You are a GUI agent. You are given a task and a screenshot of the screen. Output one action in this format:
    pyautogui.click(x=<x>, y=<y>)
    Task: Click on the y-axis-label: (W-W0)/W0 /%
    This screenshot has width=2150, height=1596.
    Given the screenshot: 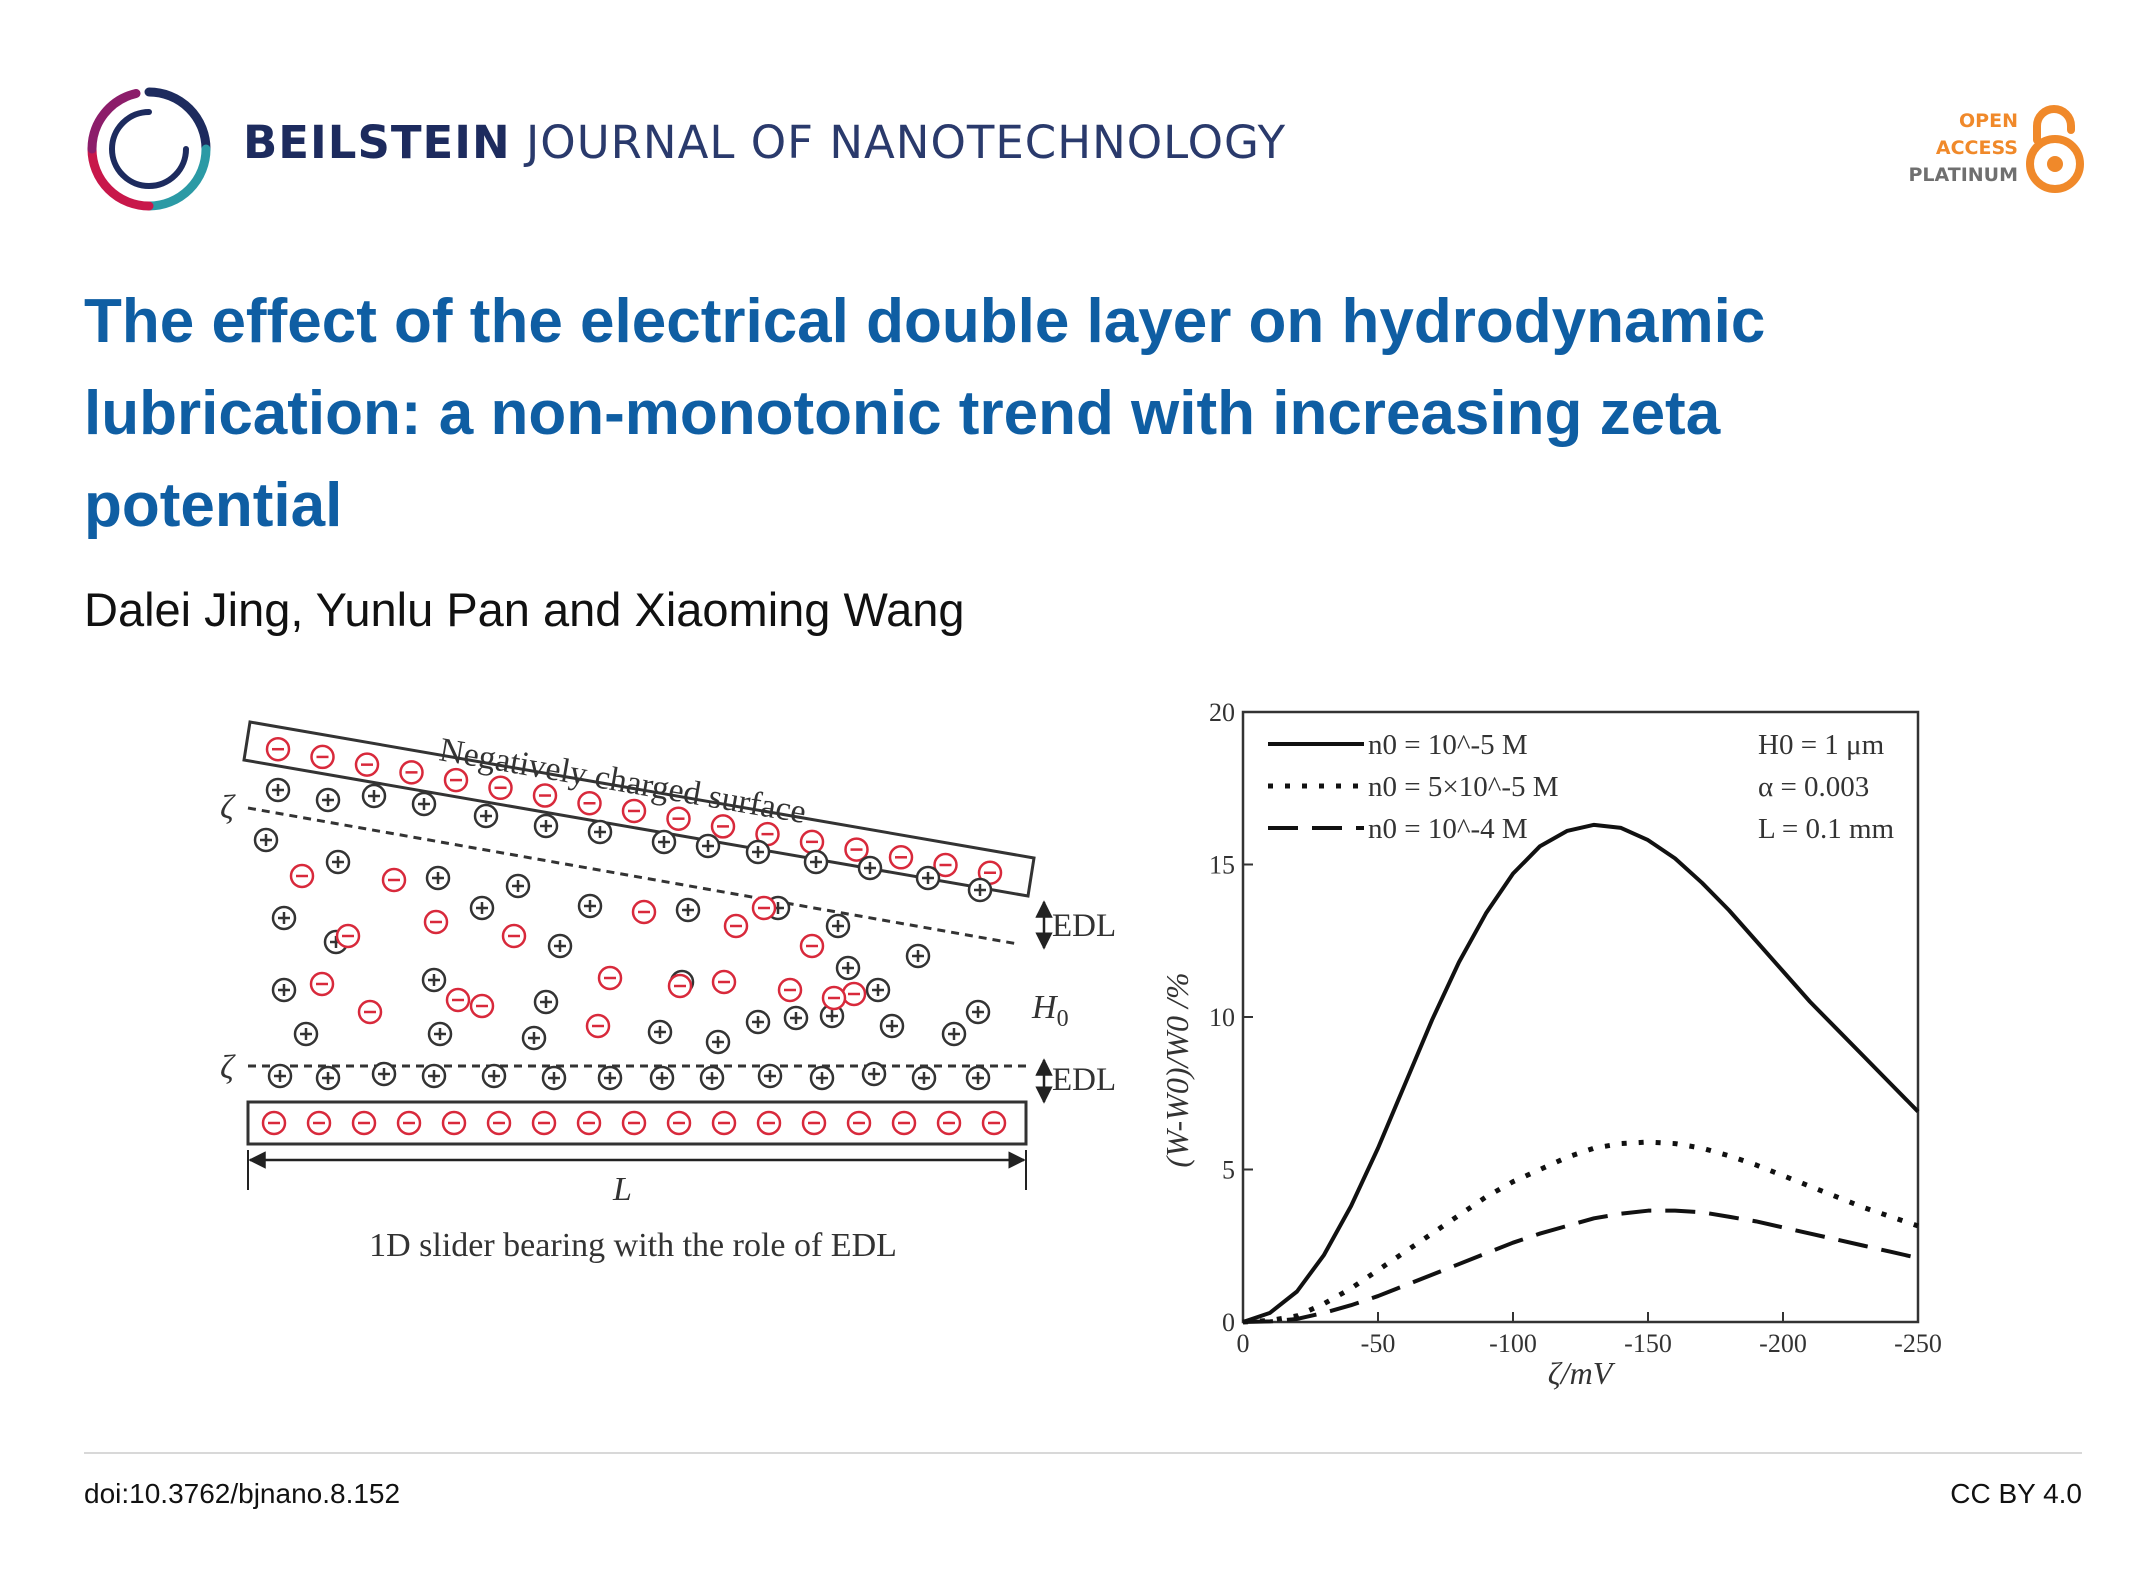 What is the action you would take?
    pyautogui.click(x=1177, y=1069)
    